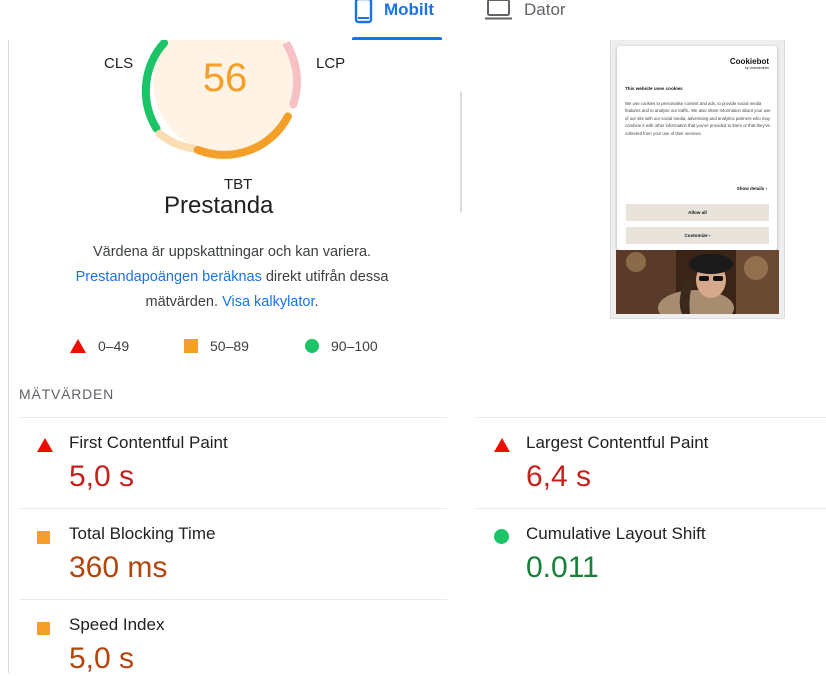  Describe the element at coordinates (117, 624) in the screenshot. I see `metric-name: Speed Index` at that location.